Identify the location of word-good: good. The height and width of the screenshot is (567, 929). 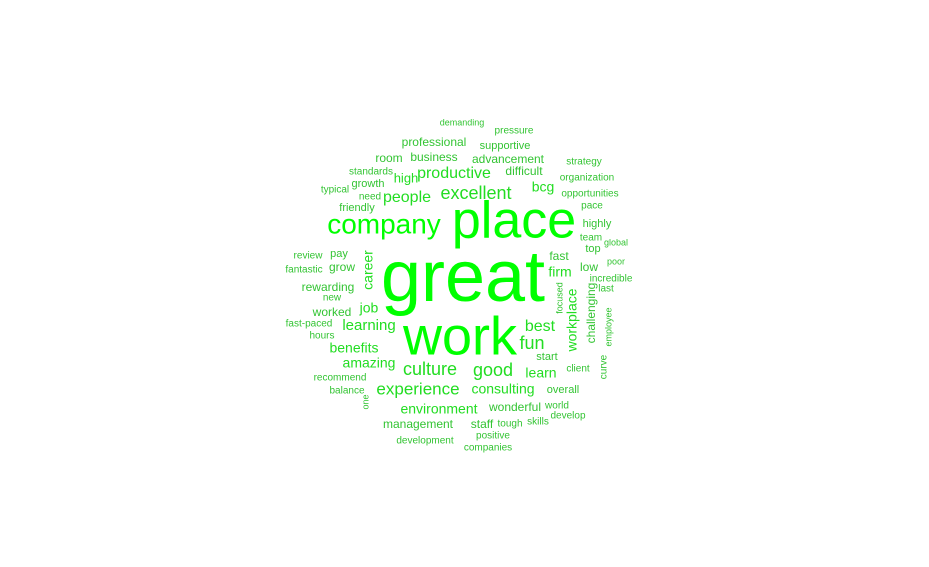
(493, 370).